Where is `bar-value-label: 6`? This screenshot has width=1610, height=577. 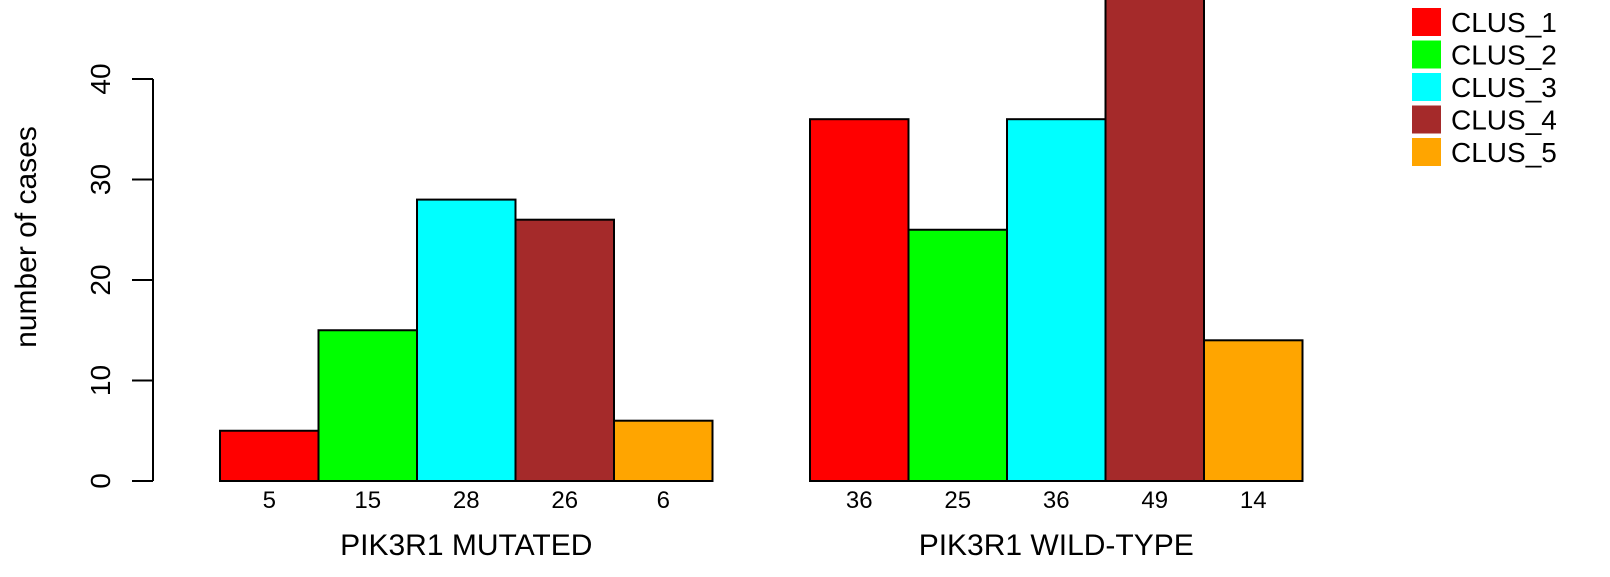 bar-value-label: 6 is located at coordinates (663, 500).